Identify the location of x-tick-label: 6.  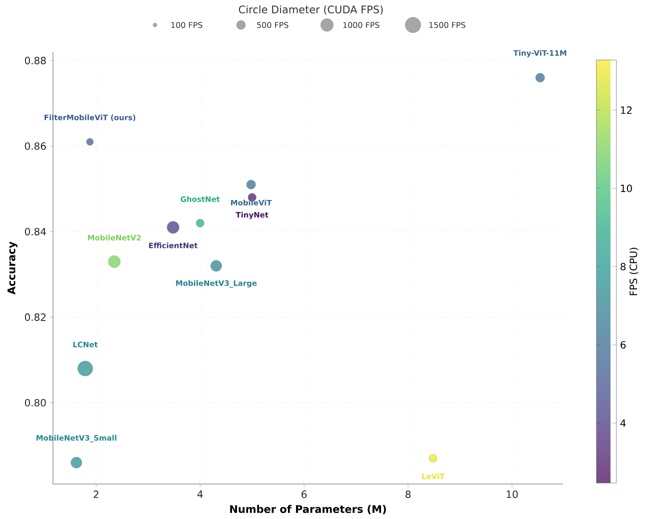
(304, 494).